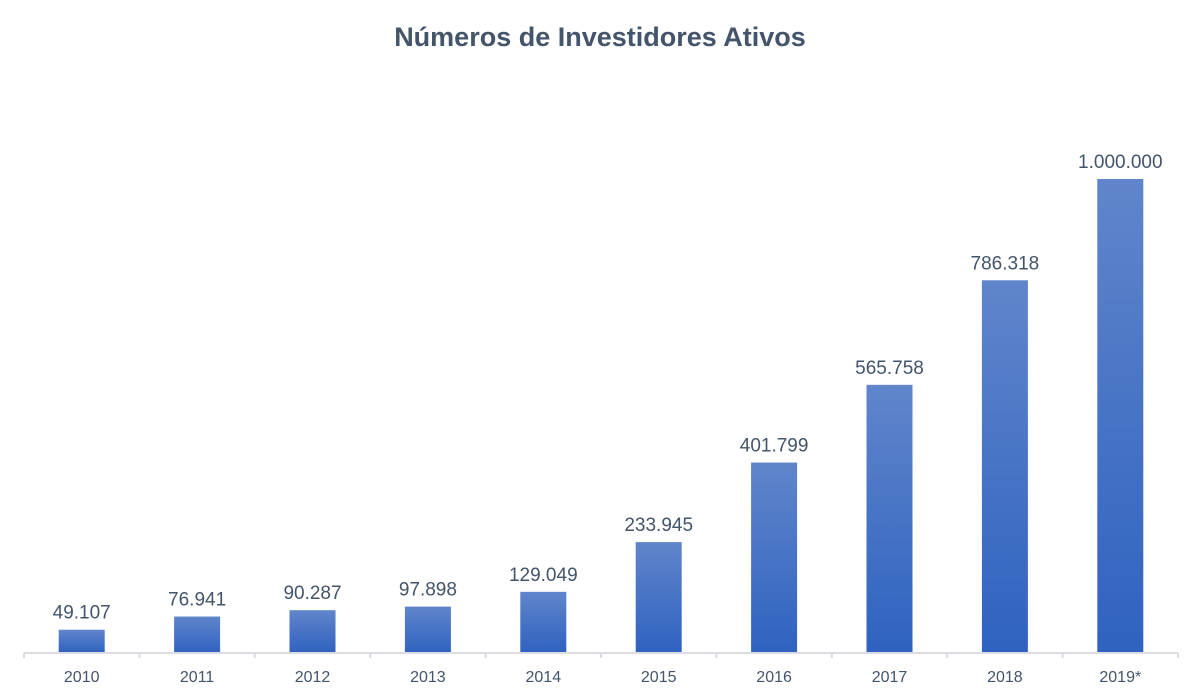 This screenshot has width=1200, height=700. I want to click on bar-2019*, so click(1120, 416).